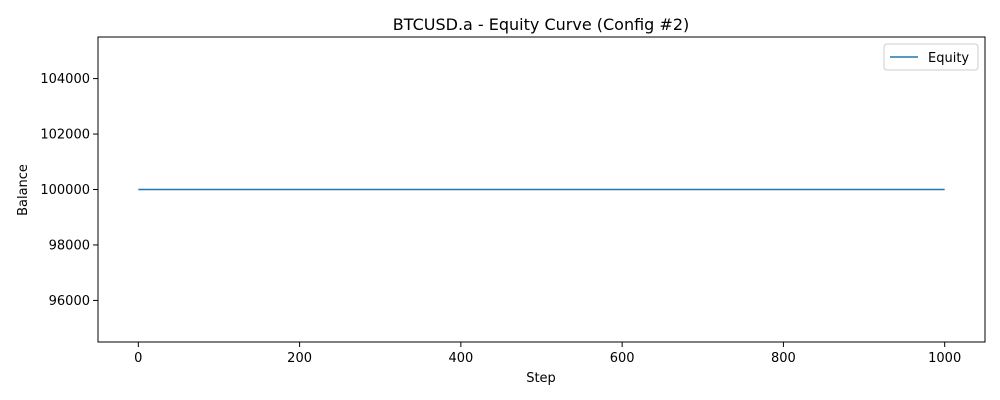 This screenshot has width=1000, height=400. Describe the element at coordinates (23, 190) in the screenshot. I see `y-axis-label: Balance` at that location.